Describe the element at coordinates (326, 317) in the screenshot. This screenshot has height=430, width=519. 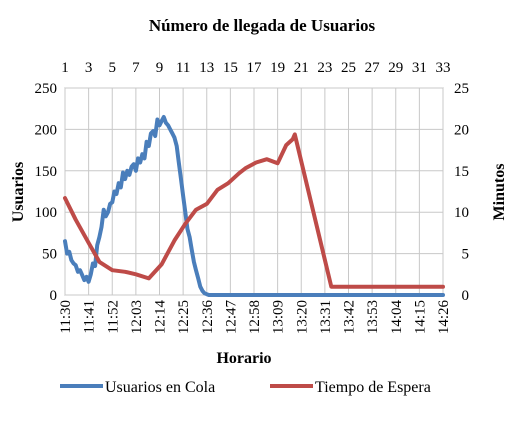
I see `x-bottom-tick-label: 13:31` at that location.